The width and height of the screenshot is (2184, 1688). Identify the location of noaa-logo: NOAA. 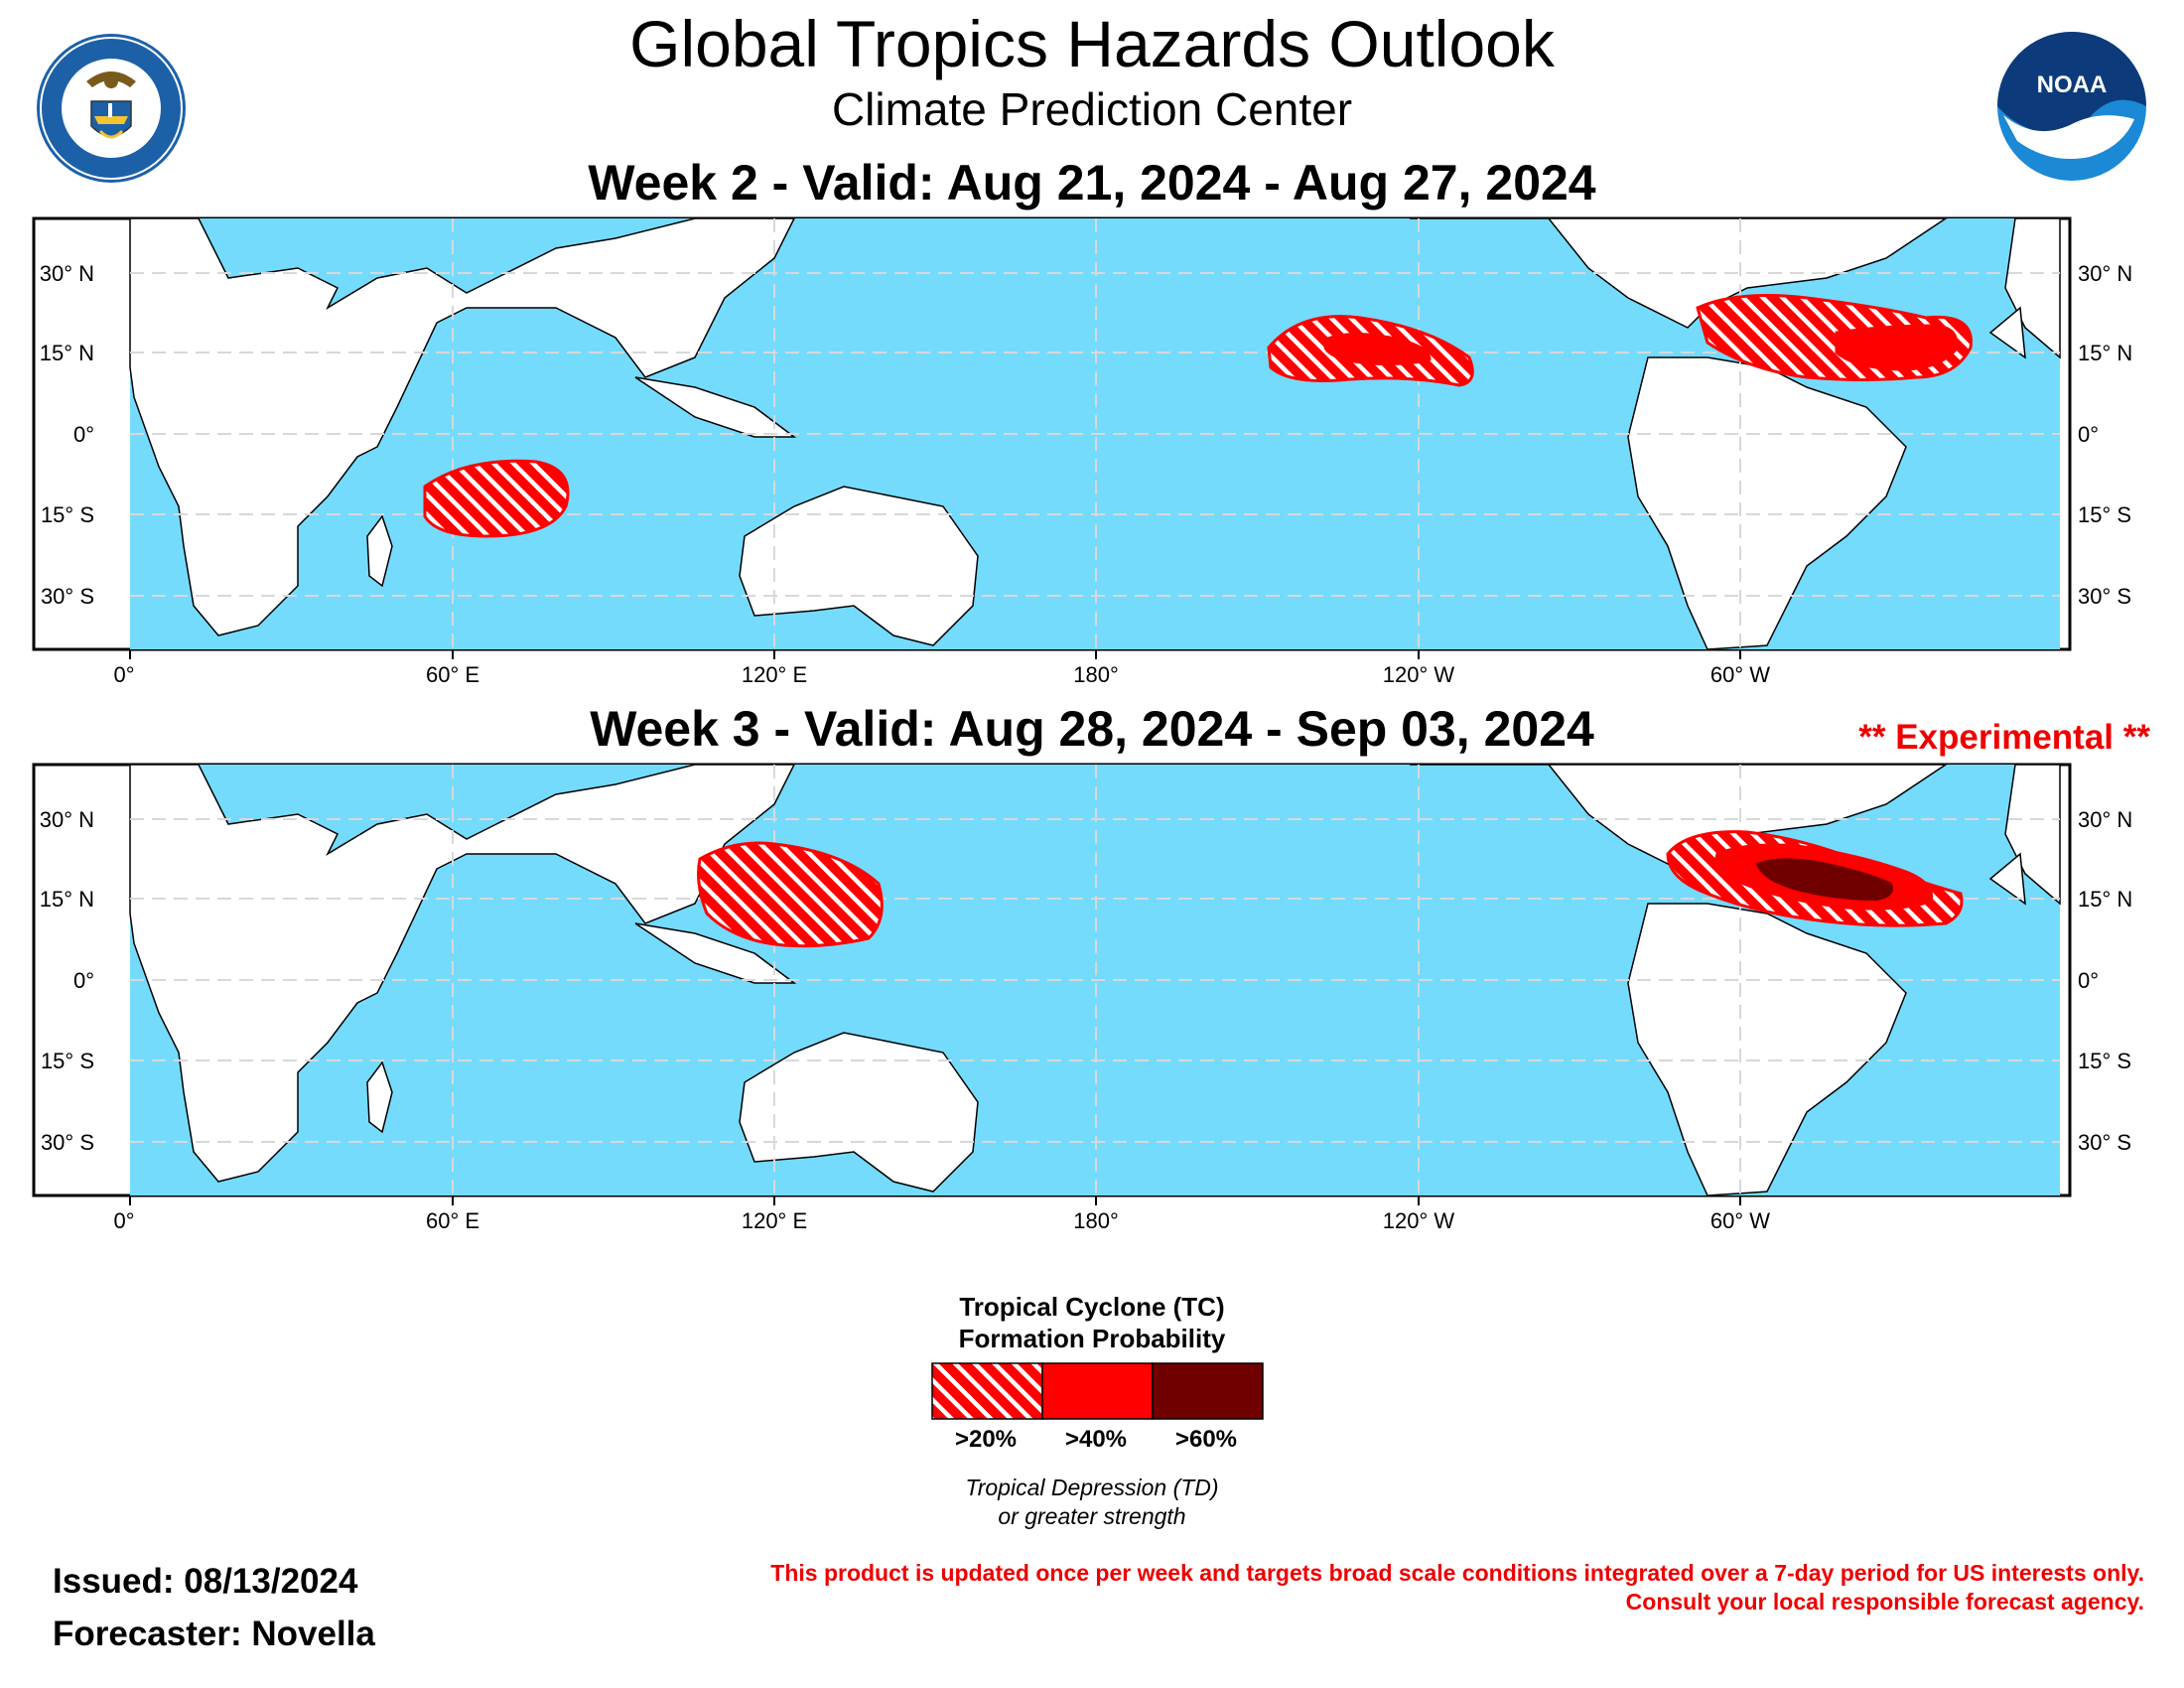
(2071, 106).